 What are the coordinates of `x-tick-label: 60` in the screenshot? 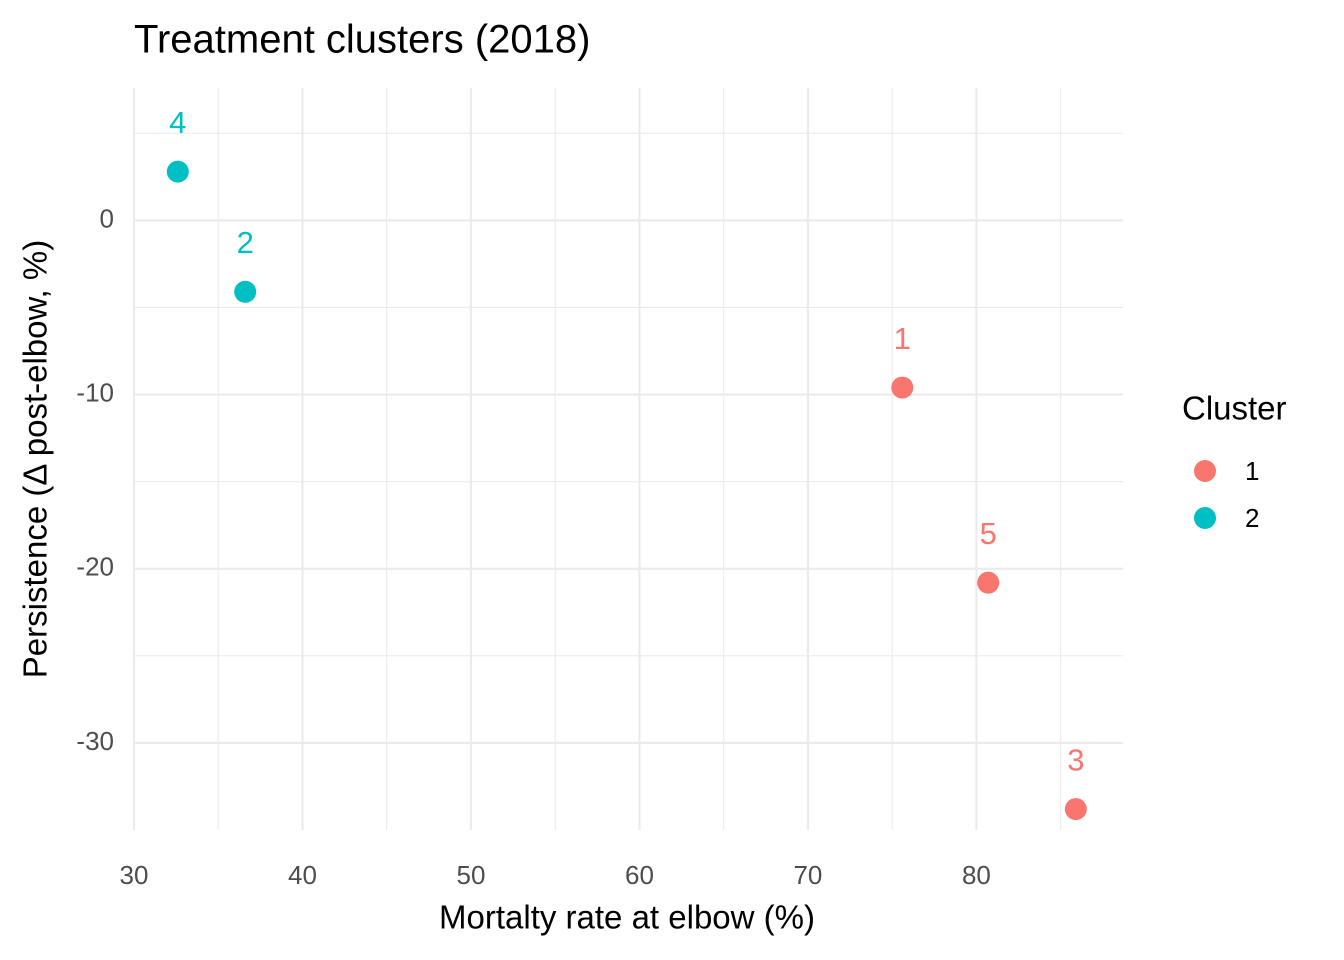 It's located at (639, 875).